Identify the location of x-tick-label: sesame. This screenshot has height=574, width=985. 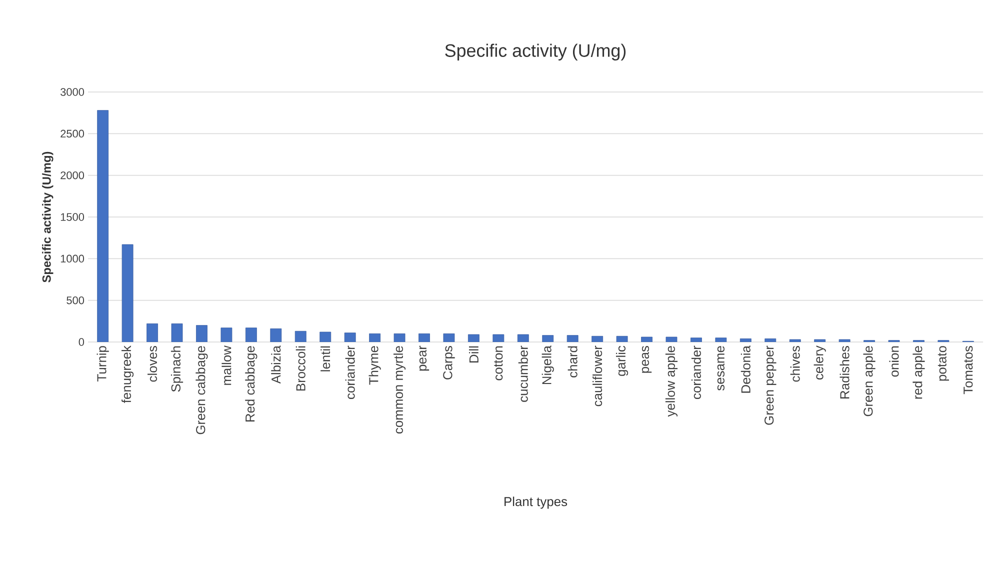
(720, 368).